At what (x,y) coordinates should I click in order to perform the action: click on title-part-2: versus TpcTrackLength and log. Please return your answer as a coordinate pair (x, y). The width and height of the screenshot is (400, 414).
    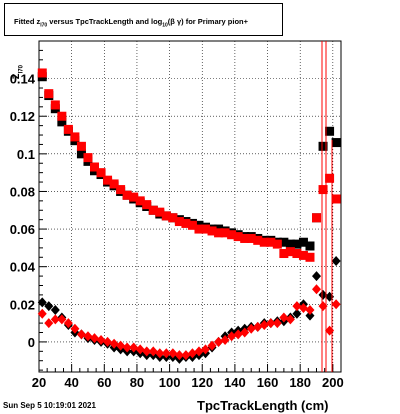
    Looking at the image, I should click on (105, 21).